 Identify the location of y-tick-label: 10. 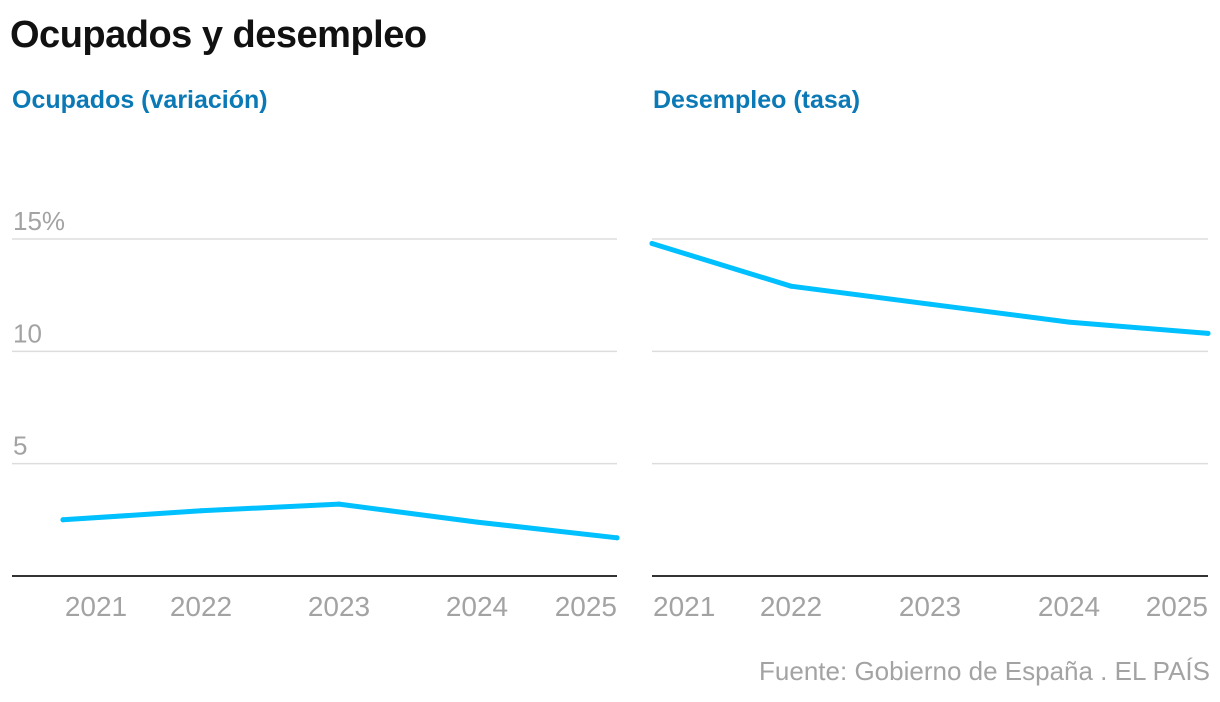
(27, 333).